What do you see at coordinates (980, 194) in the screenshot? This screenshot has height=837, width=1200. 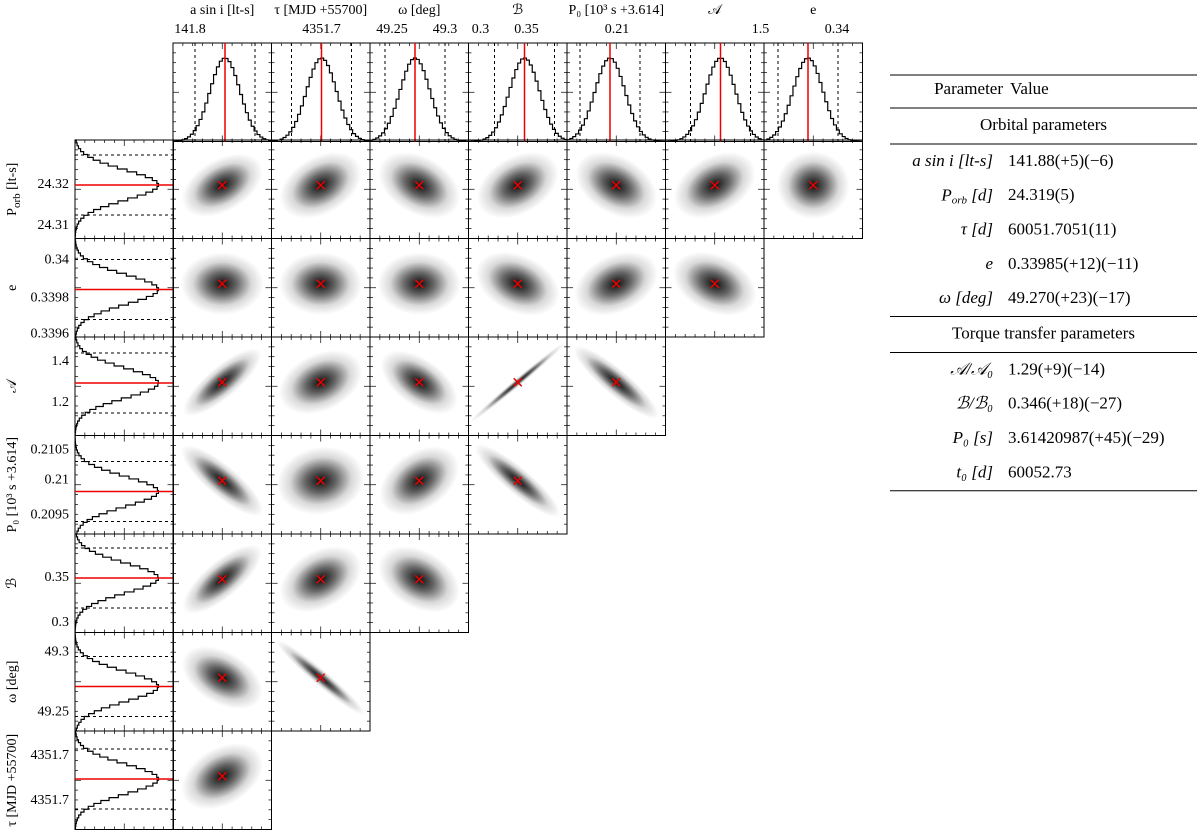 I see `parameter-name-part: [d]` at bounding box center [980, 194].